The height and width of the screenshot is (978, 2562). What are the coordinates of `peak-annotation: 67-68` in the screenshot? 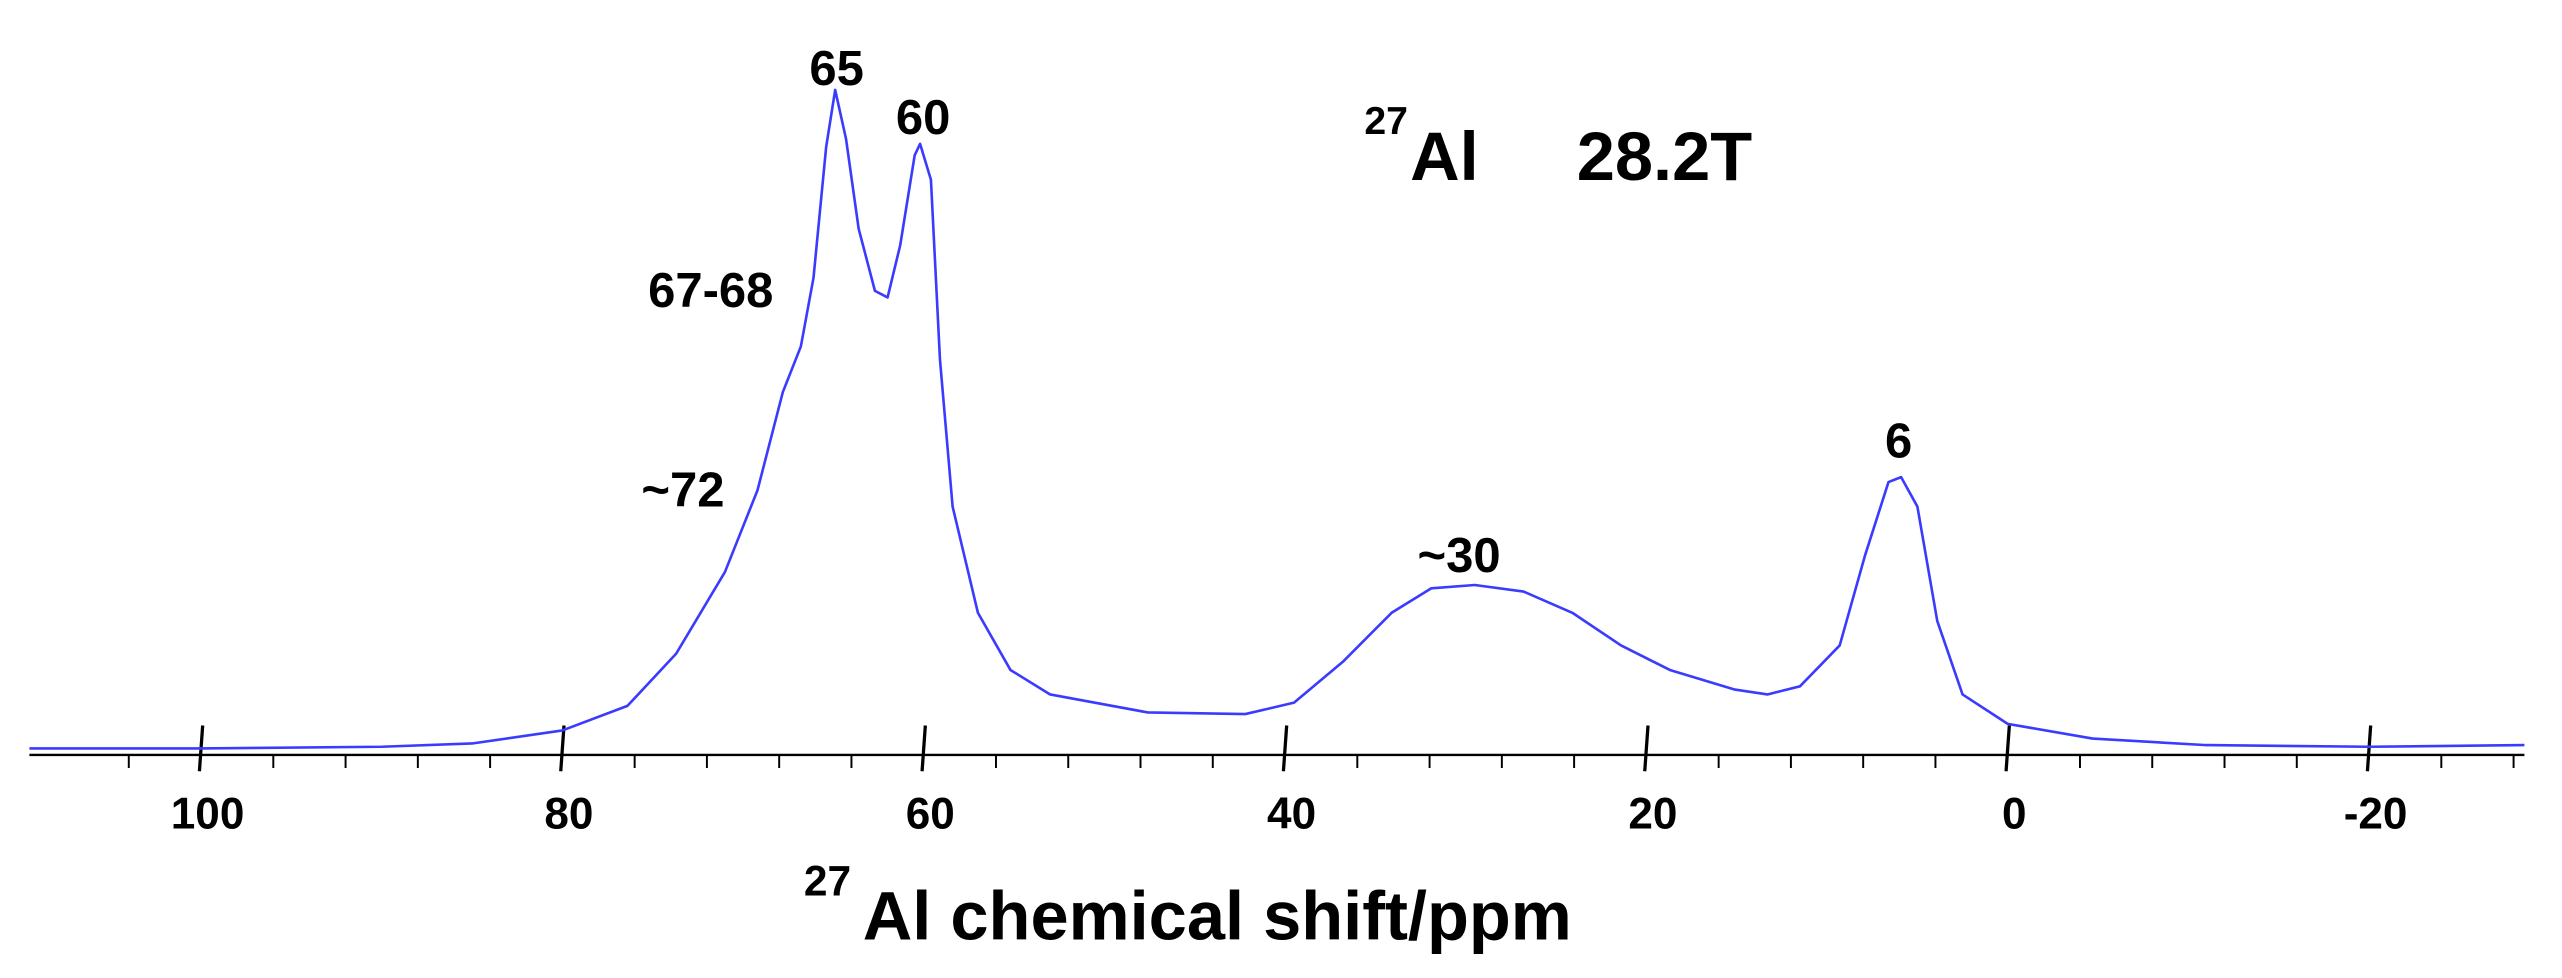 It's located at (710, 291).